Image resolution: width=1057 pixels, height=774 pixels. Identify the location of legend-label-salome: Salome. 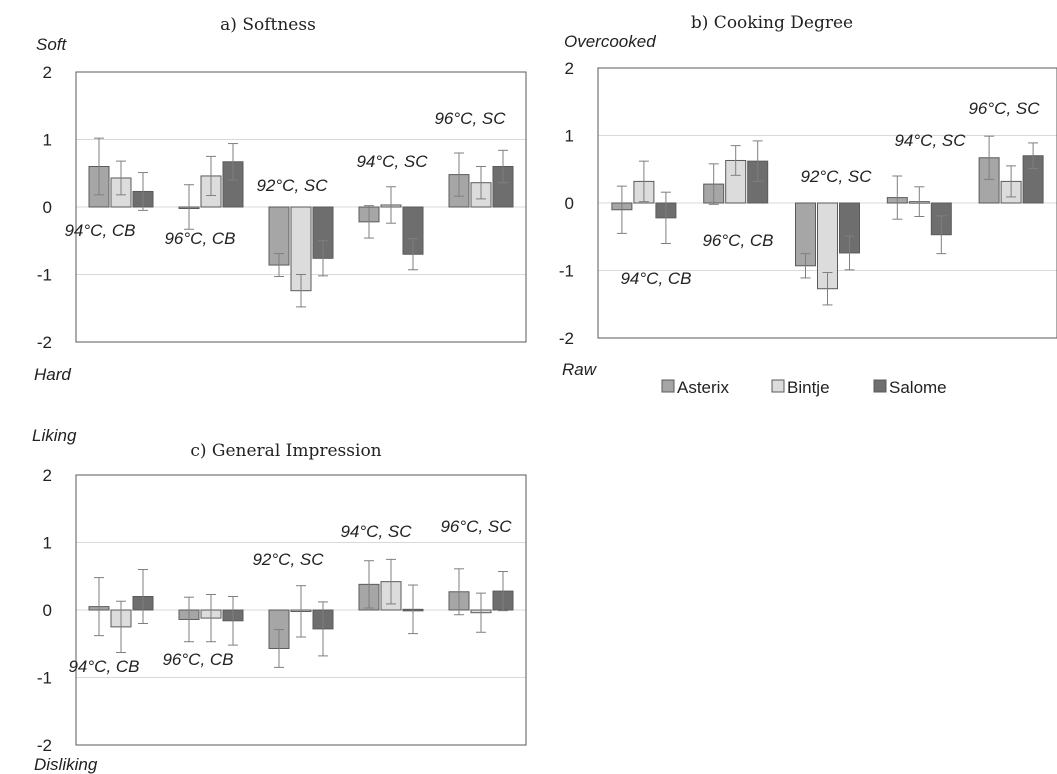
(918, 387).